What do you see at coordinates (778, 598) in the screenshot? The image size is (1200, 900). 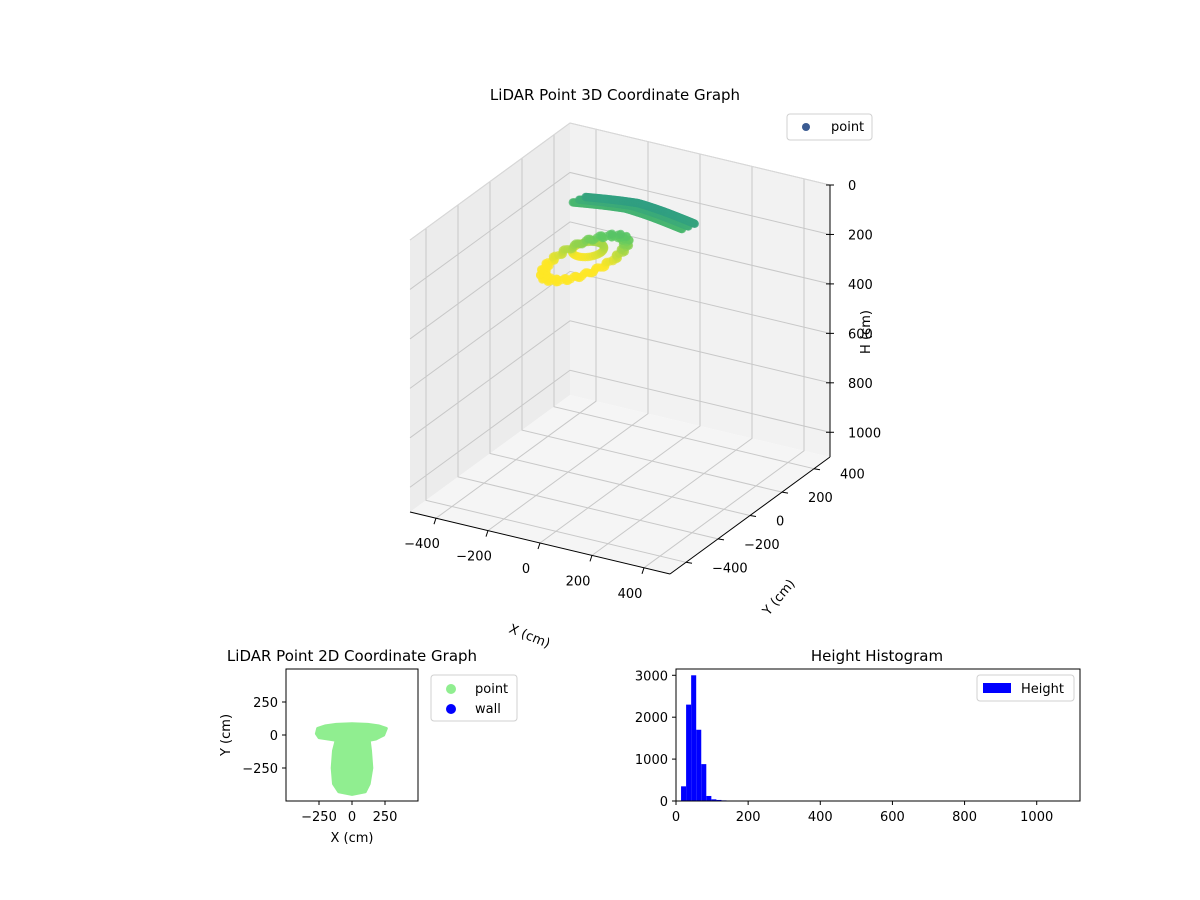 I see `chart-3d-ylabel: Y (cm)` at bounding box center [778, 598].